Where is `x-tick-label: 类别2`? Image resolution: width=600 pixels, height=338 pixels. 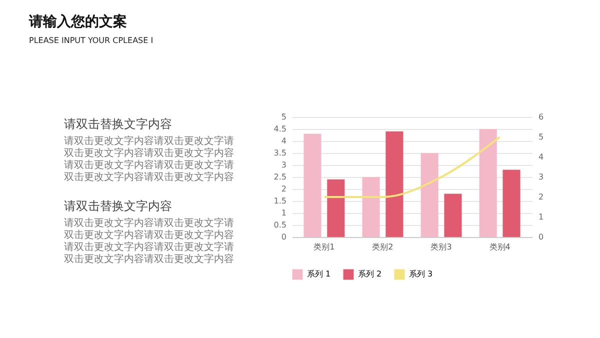 x-tick-label: 类别2 is located at coordinates (383, 247).